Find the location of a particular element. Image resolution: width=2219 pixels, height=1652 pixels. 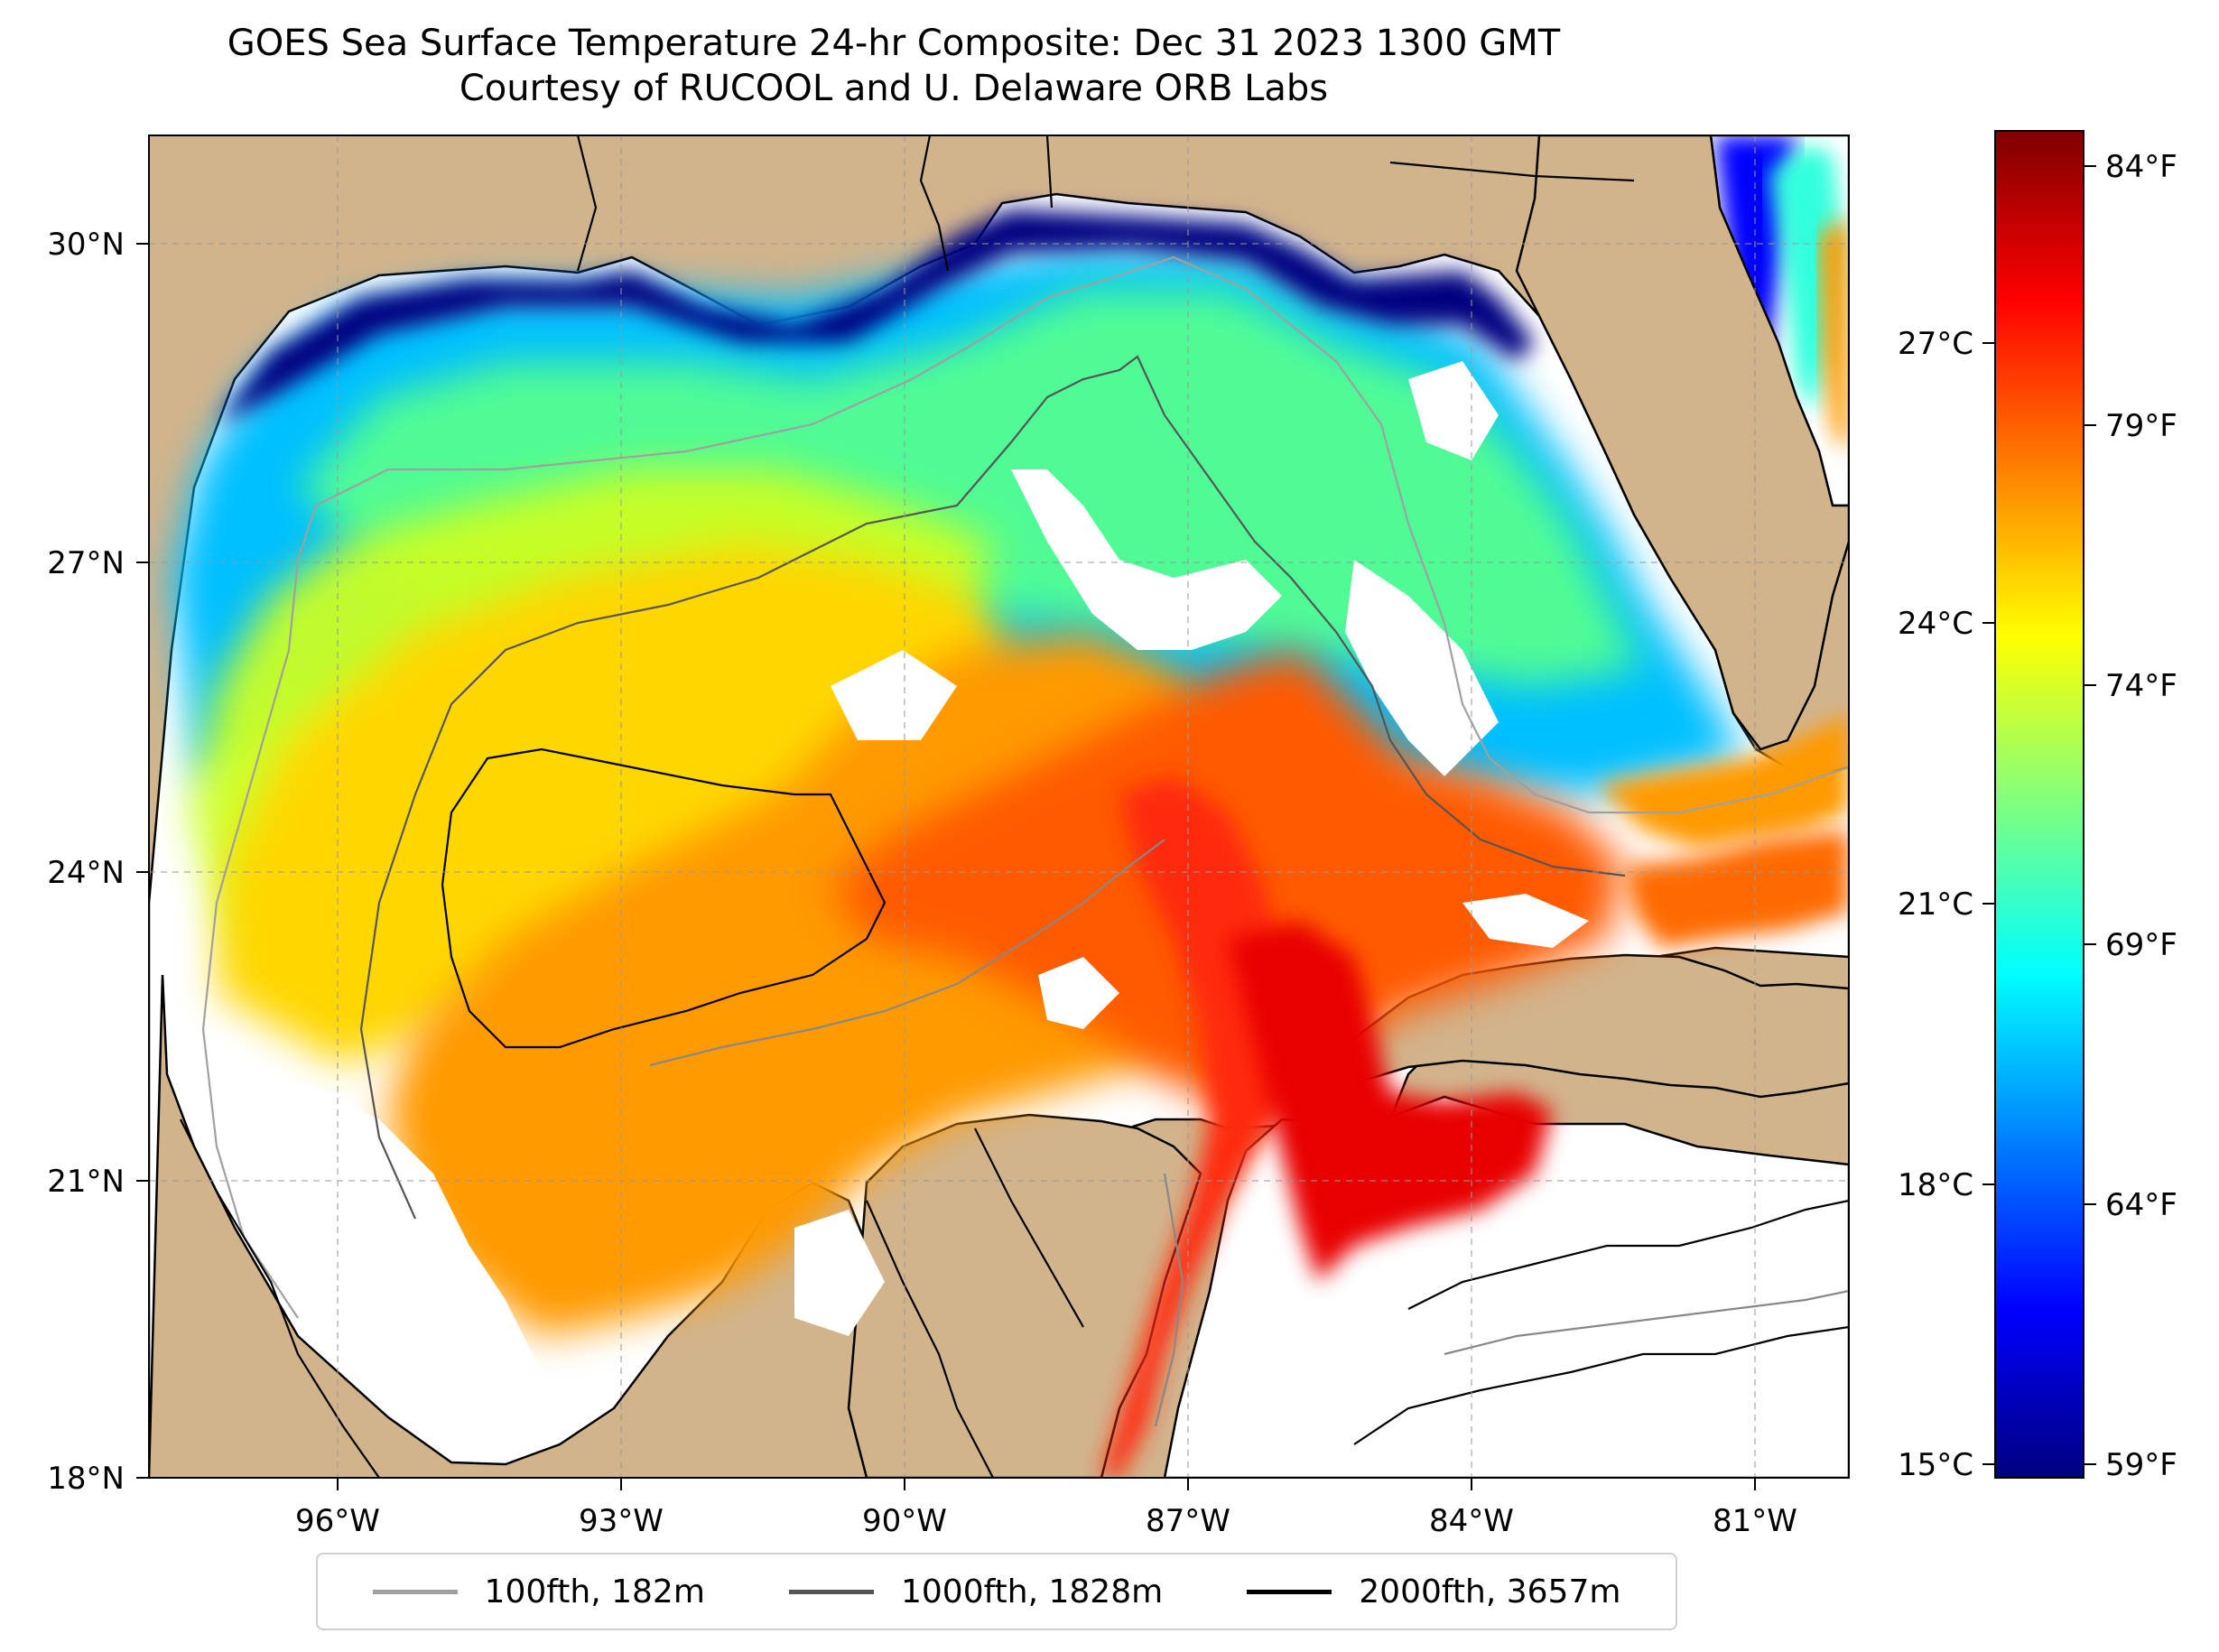

lon-ticks is located at coordinates (1046, 1484).